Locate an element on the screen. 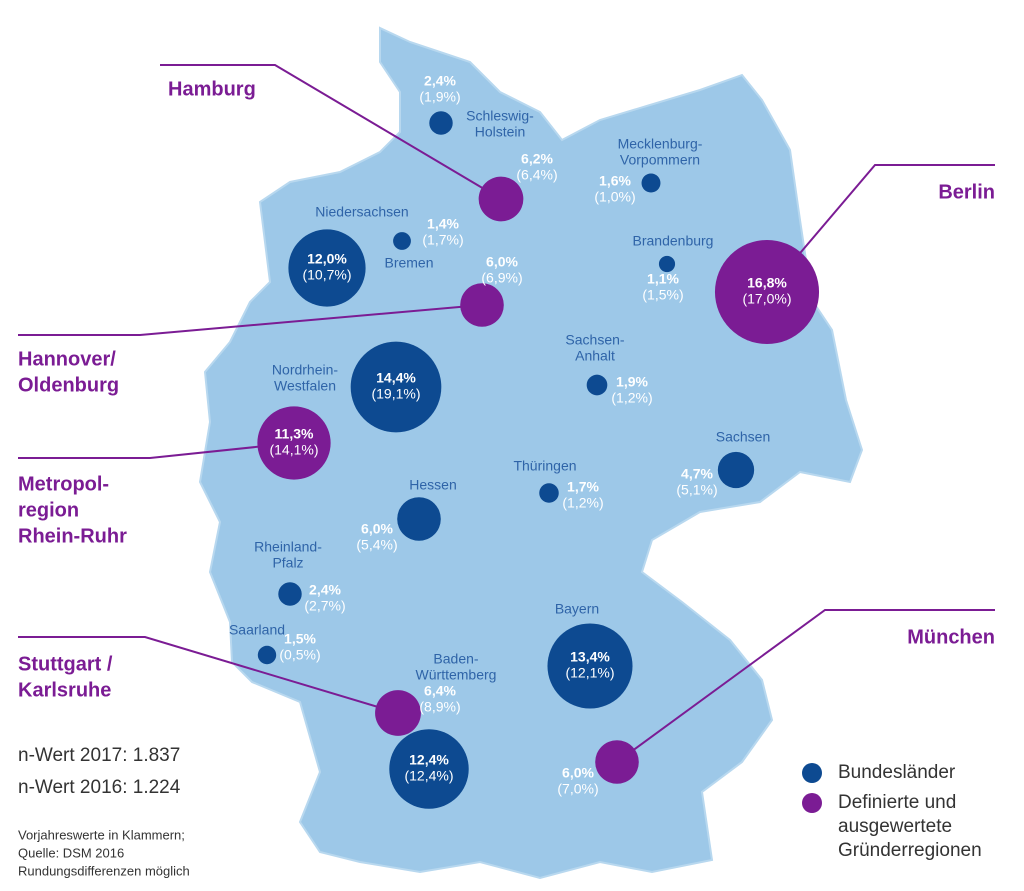  state-name: Westfalen is located at coordinates (305, 386).